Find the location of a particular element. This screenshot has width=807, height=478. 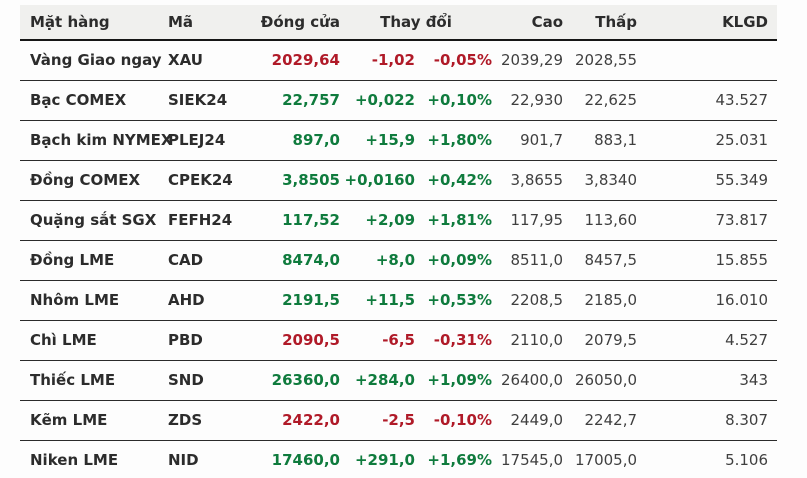

col-header-high: Cao is located at coordinates (528, 23).